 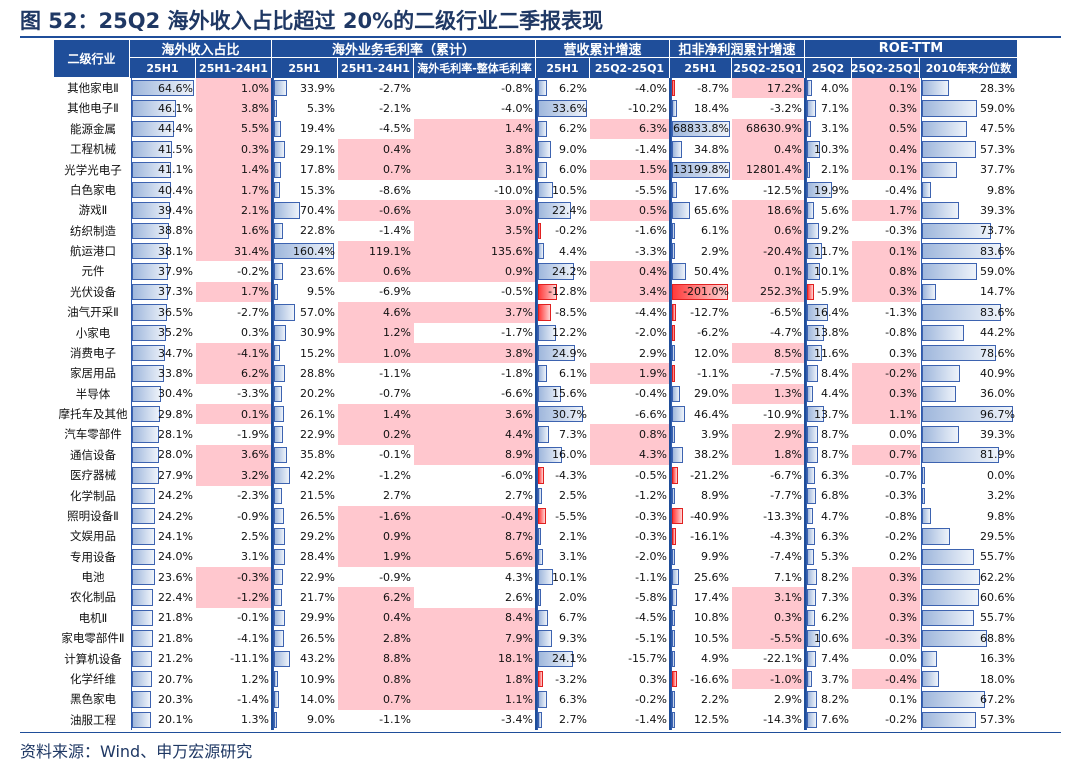 I want to click on cell-value: 27.9%, so click(x=175, y=475).